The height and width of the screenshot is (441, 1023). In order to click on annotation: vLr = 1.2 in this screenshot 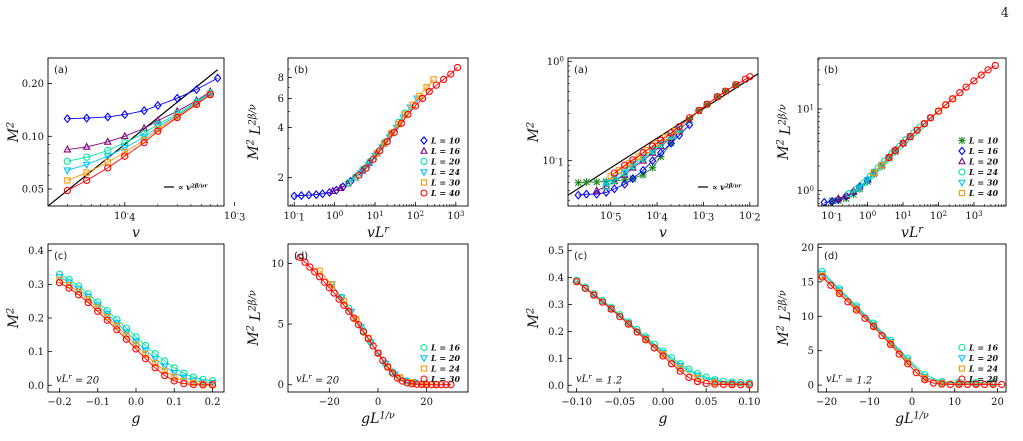, I will do `click(849, 380)`.